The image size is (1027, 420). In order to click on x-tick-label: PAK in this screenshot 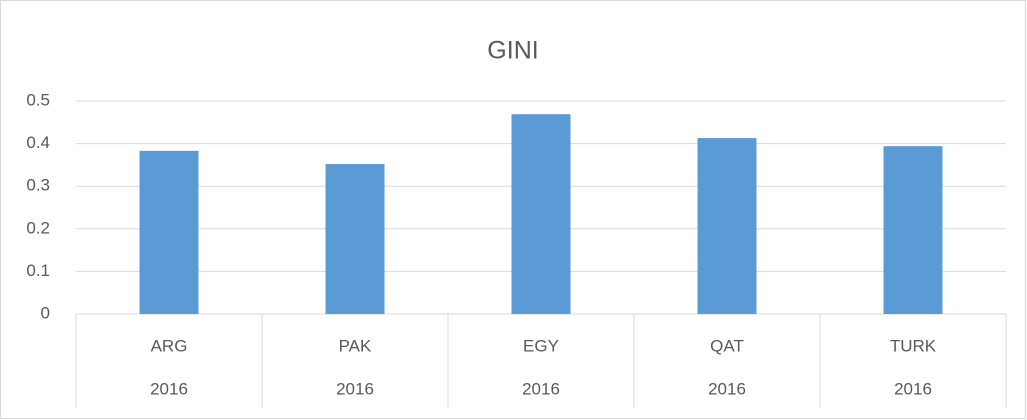, I will do `click(355, 345)`.